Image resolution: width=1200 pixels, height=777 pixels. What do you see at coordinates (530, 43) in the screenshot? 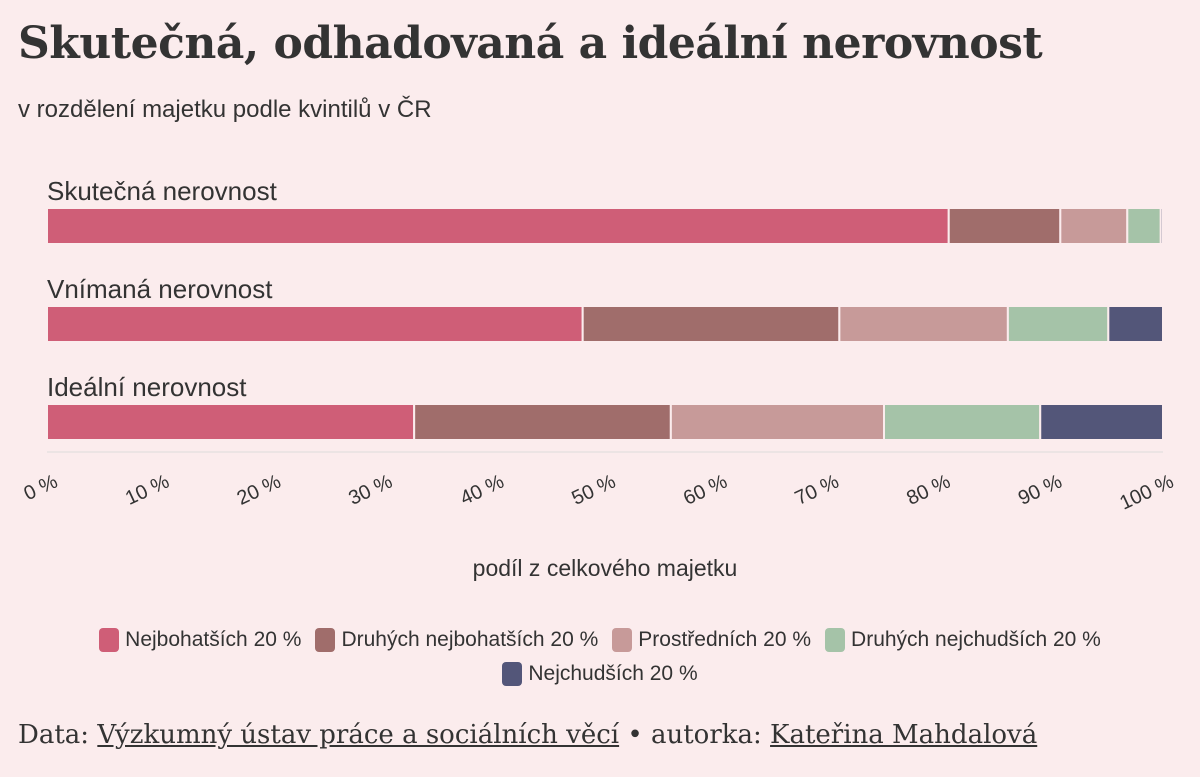
I see `chart-title: Skutečná, odhadovaná a ideální nerovnost` at bounding box center [530, 43].